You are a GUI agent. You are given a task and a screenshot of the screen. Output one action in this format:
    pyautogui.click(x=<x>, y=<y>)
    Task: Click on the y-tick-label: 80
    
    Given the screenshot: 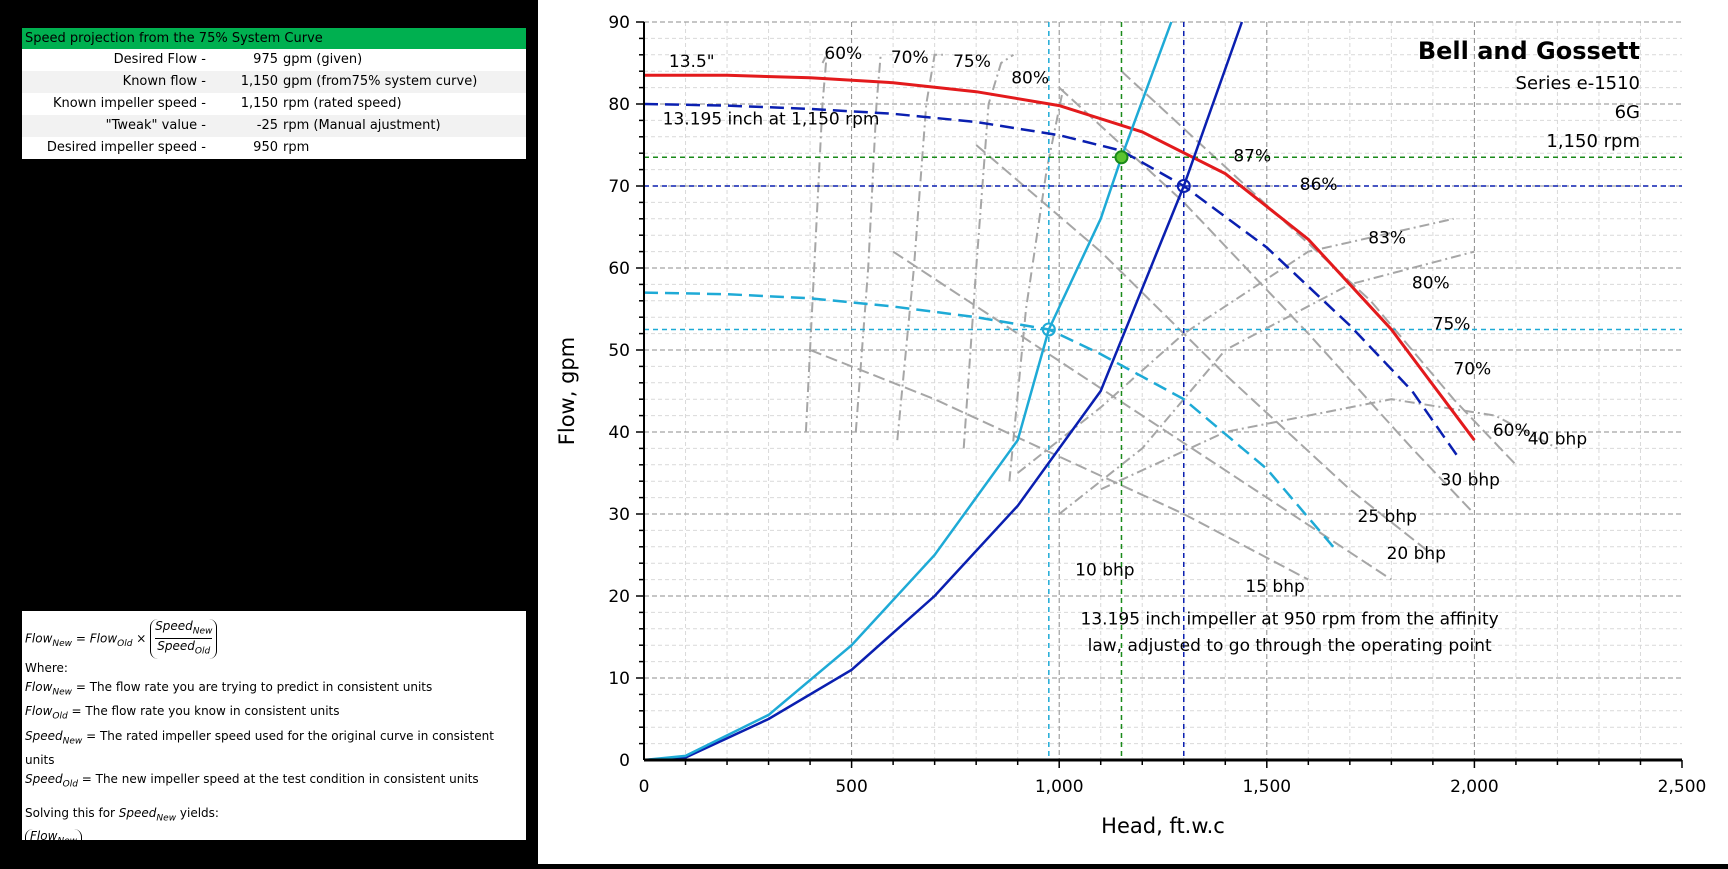 What is the action you would take?
    pyautogui.click(x=619, y=105)
    